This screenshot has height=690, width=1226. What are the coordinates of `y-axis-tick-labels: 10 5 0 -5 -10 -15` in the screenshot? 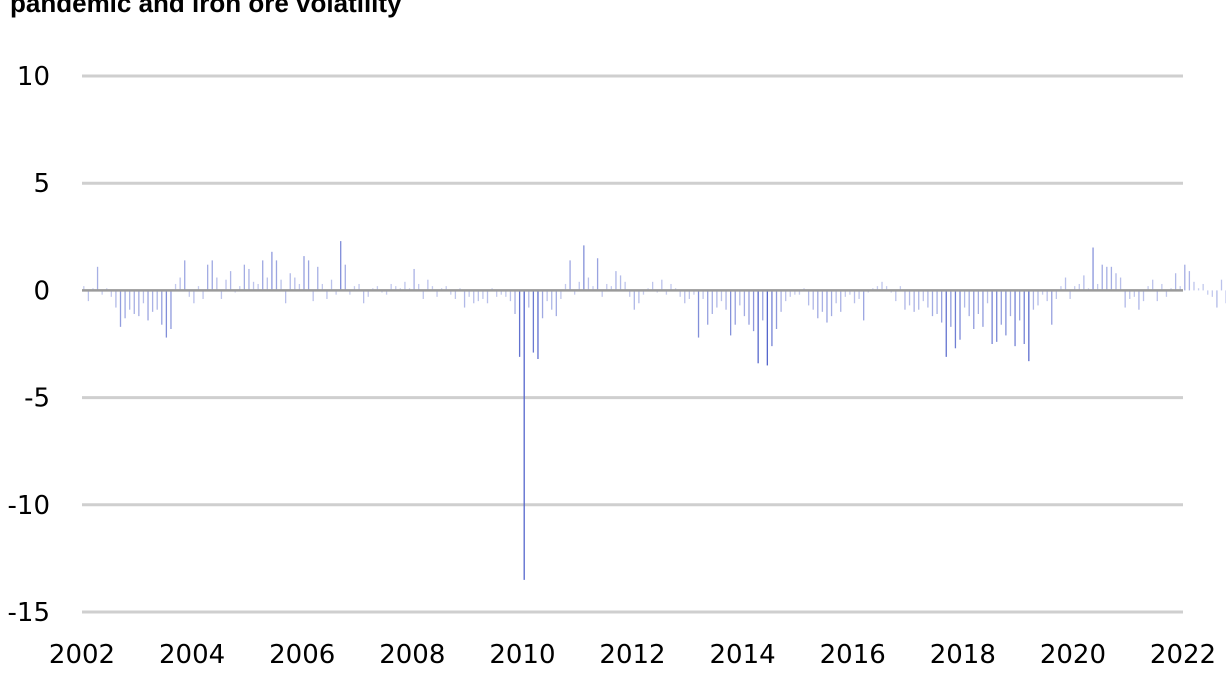 It's located at (29, 345).